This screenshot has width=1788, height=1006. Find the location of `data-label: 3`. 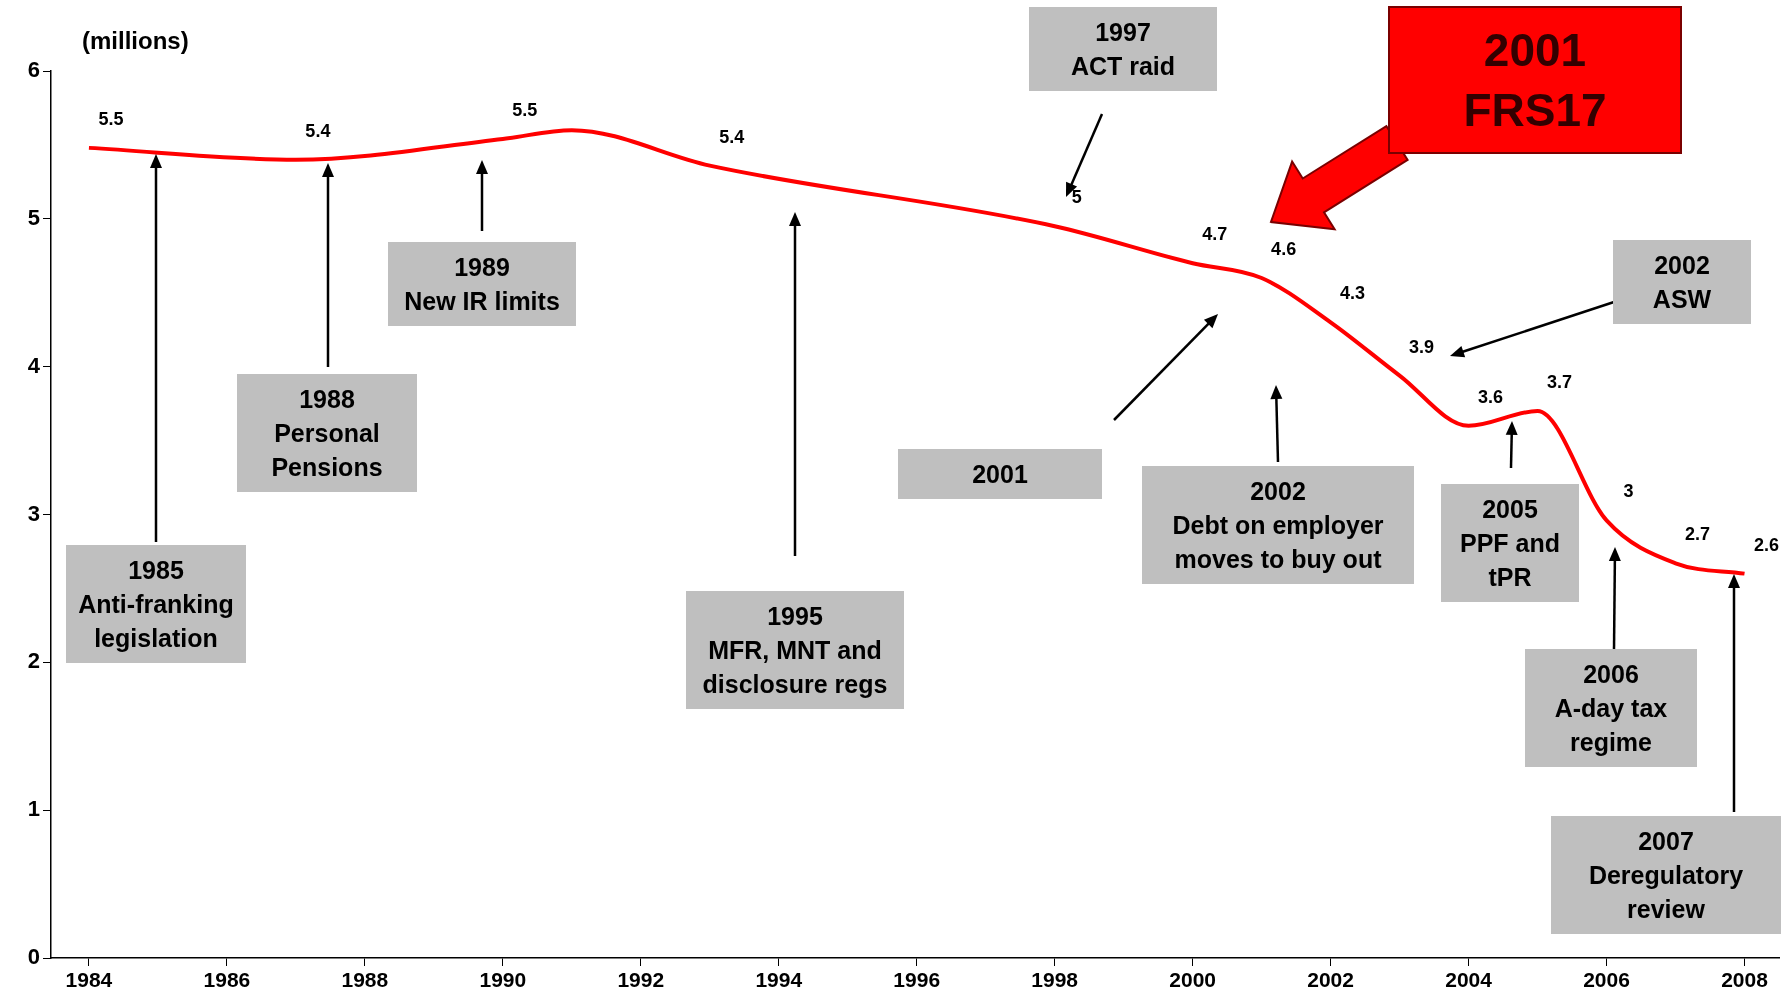

data-label: 3 is located at coordinates (1628, 491).